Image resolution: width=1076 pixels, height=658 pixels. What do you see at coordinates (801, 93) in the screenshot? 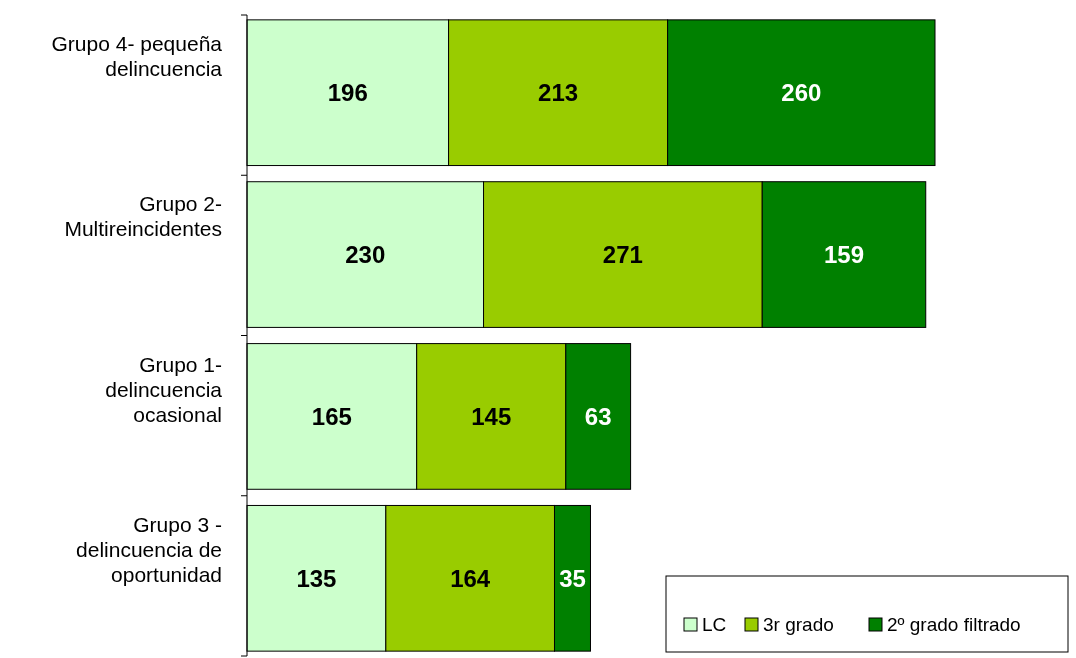
I see `data-label: 260` at bounding box center [801, 93].